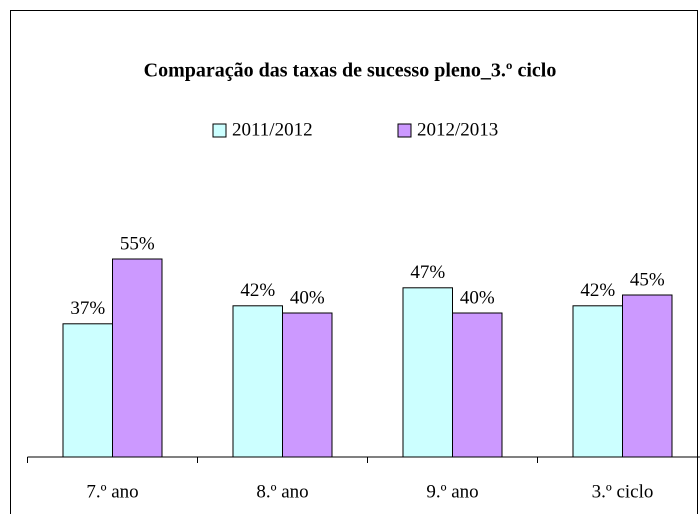 This screenshot has height=514, width=700. Describe the element at coordinates (112, 491) in the screenshot. I see `x-tick-label: 7.º ano` at that location.